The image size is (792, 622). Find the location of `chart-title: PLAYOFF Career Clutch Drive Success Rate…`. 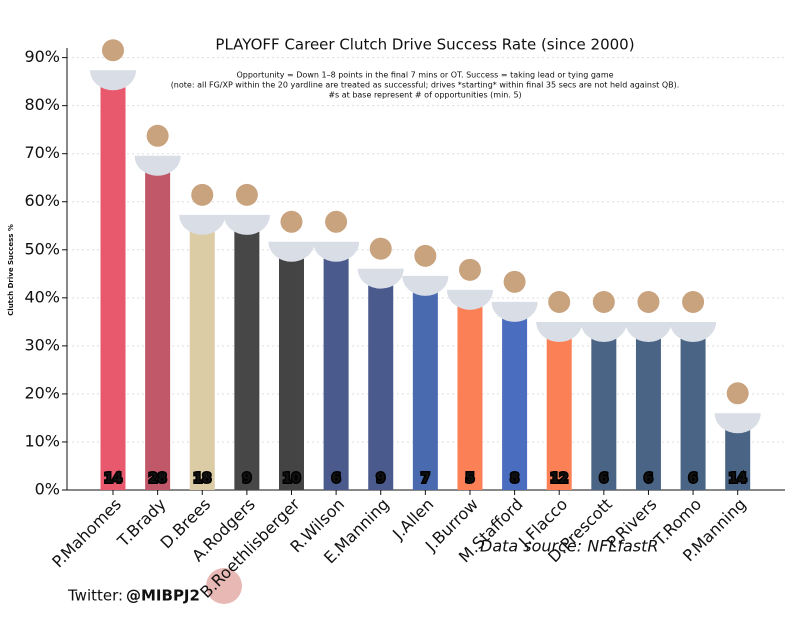

chart-title: PLAYOFF Career Clutch Drive Success Rate… is located at coordinates (424, 45).